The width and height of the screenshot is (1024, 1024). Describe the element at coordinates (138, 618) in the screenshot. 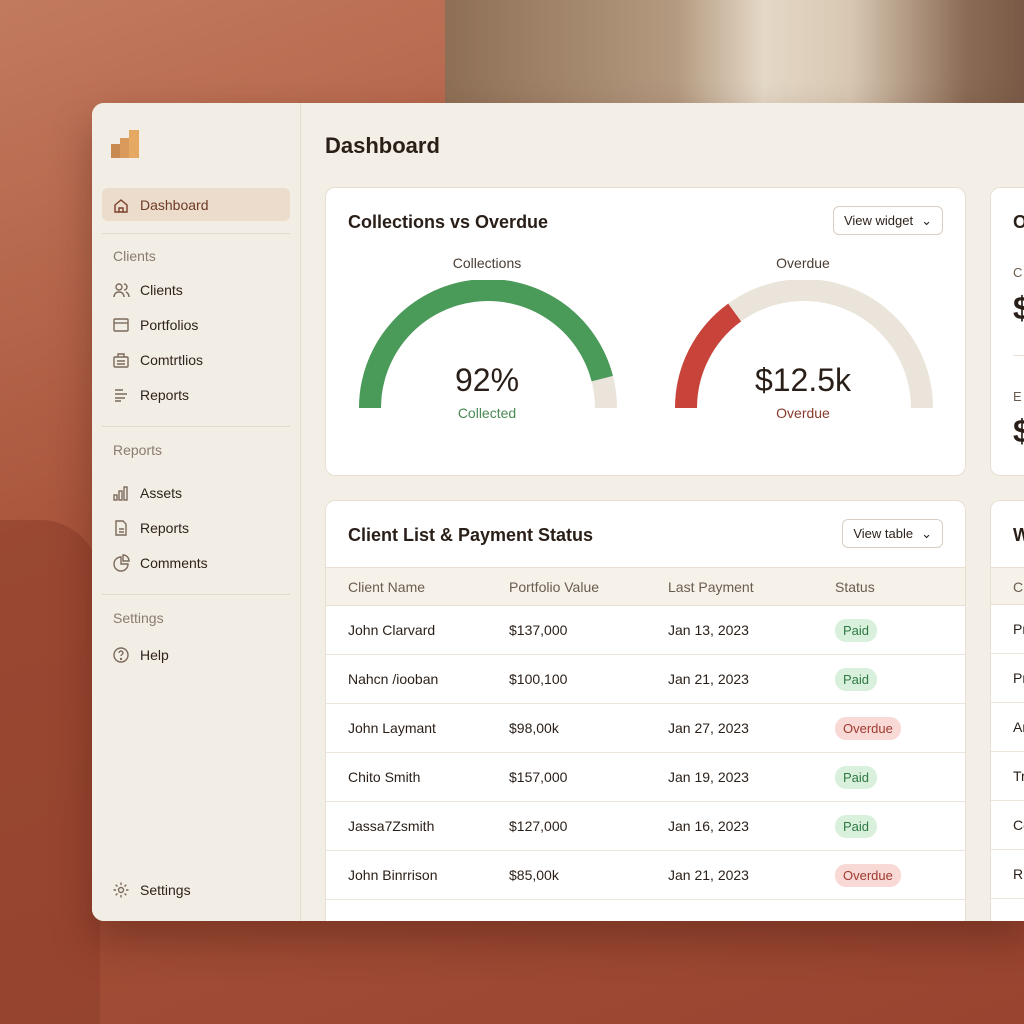

I see `sidebar-section-label: Settings` at that location.